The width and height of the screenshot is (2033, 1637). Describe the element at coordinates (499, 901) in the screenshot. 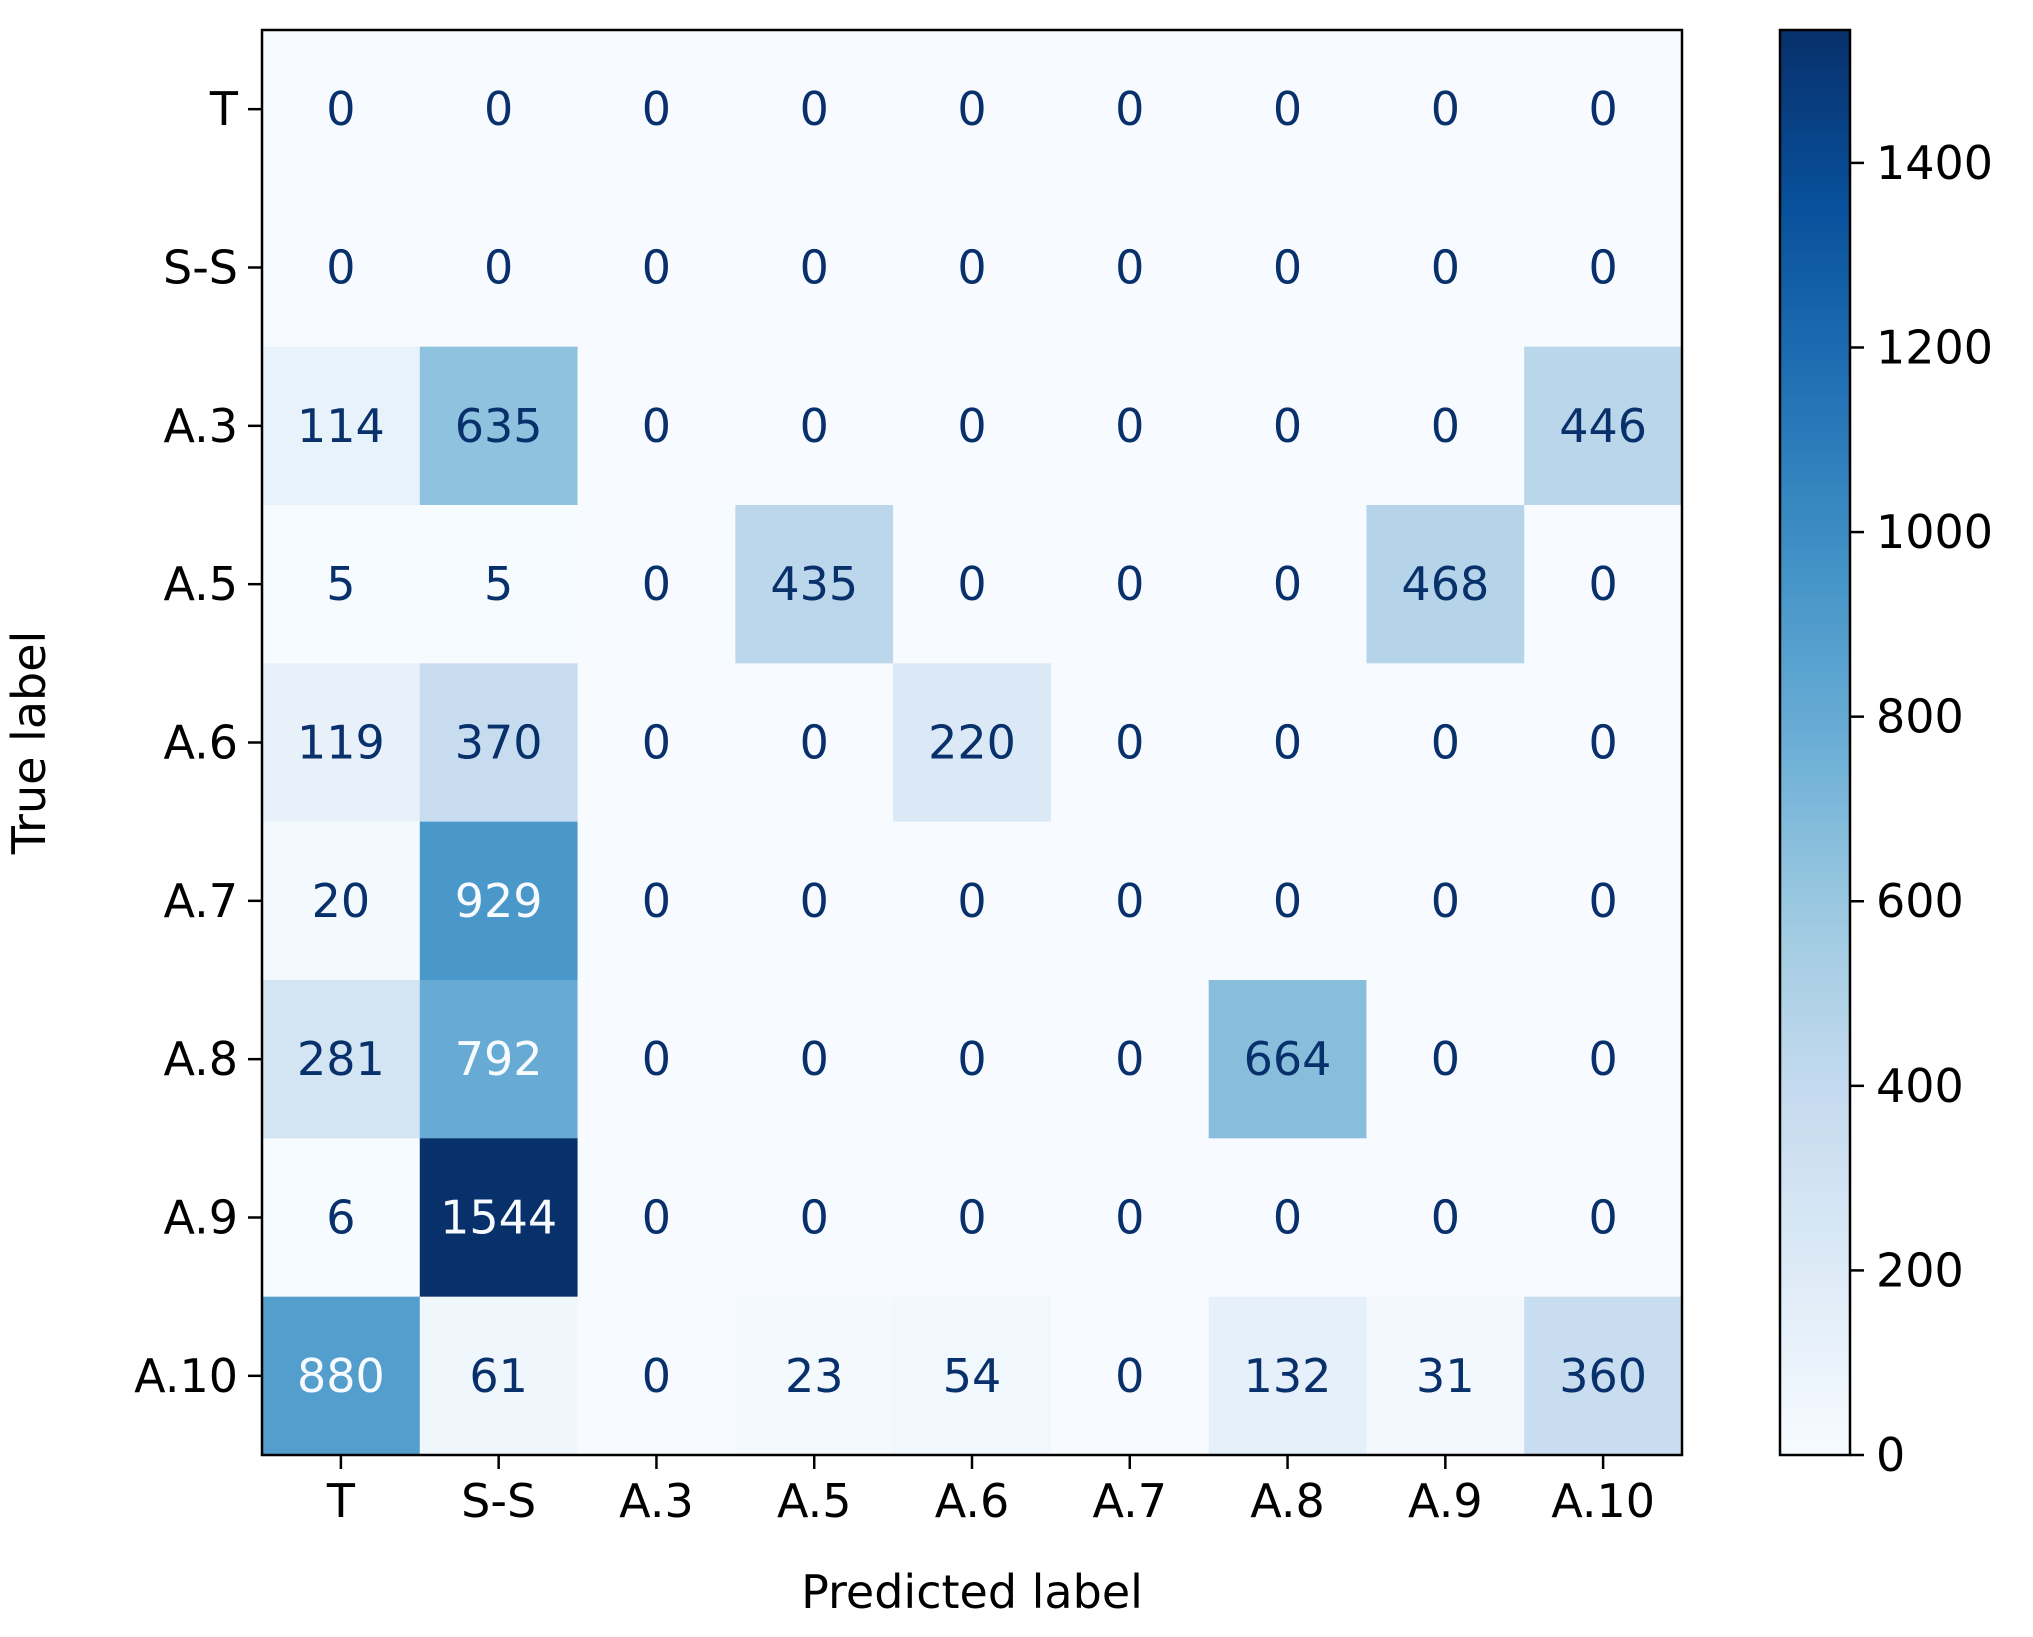

I see `cell-value-label: 929` at that location.